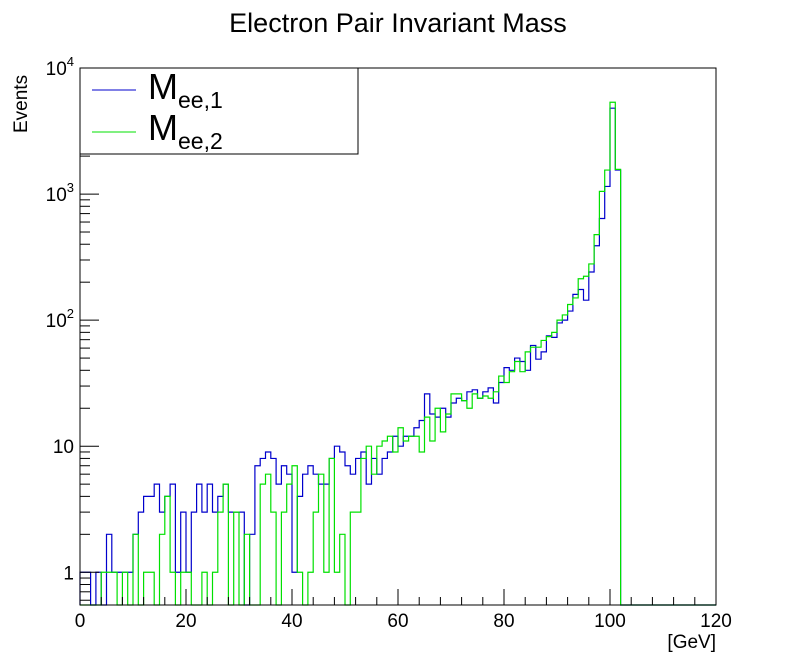  I want to click on legend-entry-series-1-subscript: ee,1, so click(200, 100).